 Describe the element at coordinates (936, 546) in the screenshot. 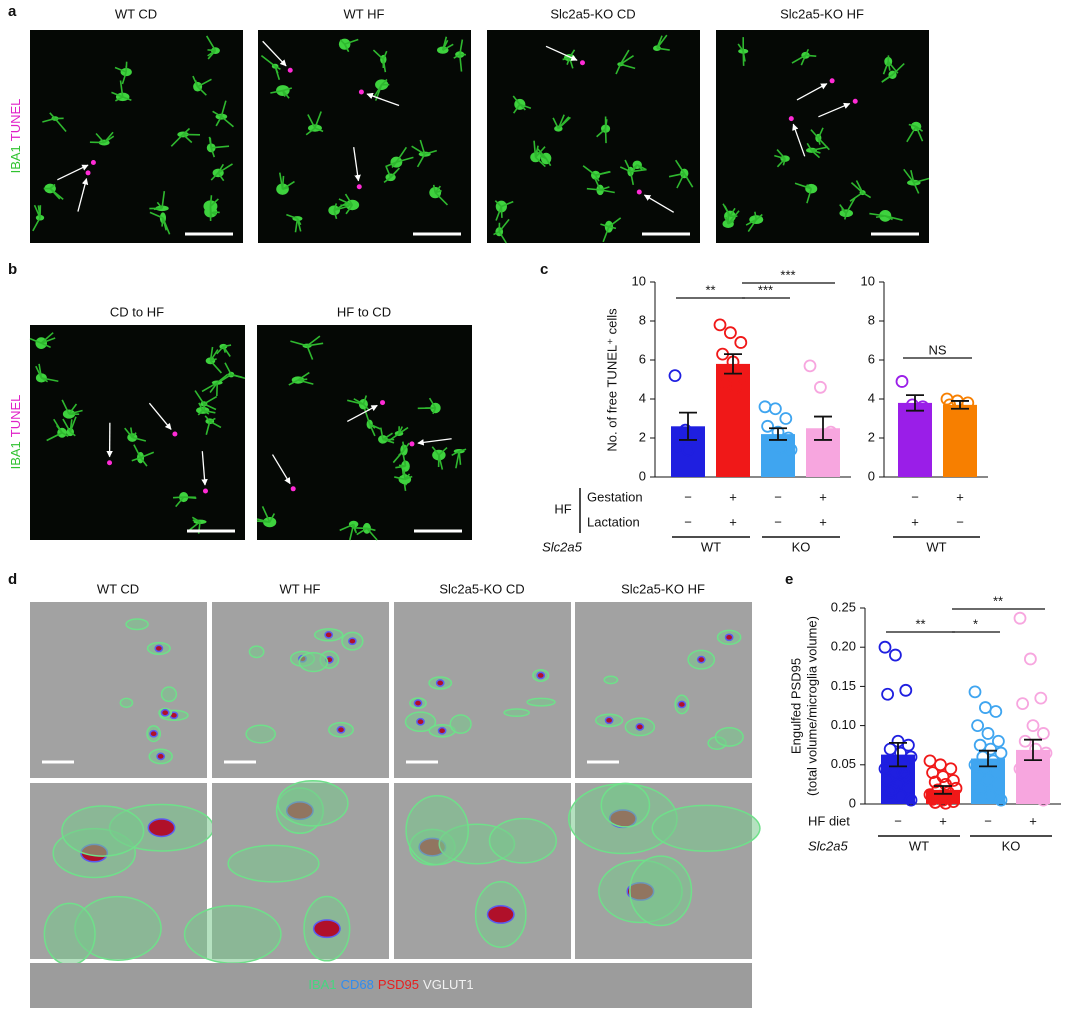

I see `group-label: WT` at that location.